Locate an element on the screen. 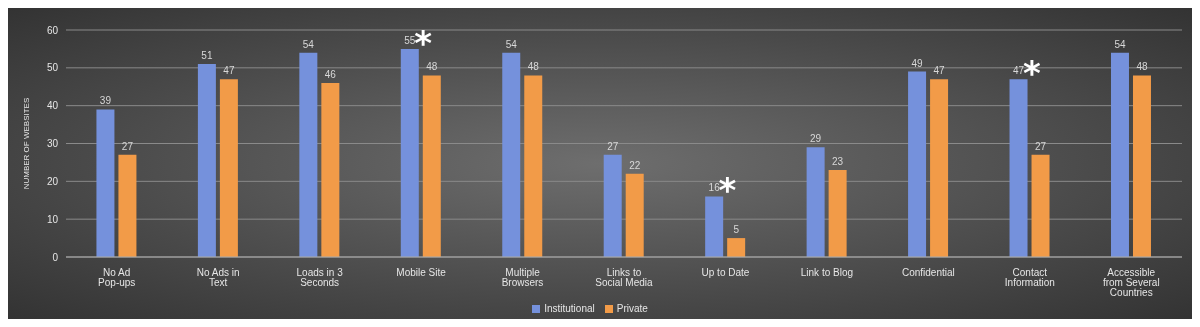 The height and width of the screenshot is (327, 1200). legend-label: Institutional is located at coordinates (569, 308).